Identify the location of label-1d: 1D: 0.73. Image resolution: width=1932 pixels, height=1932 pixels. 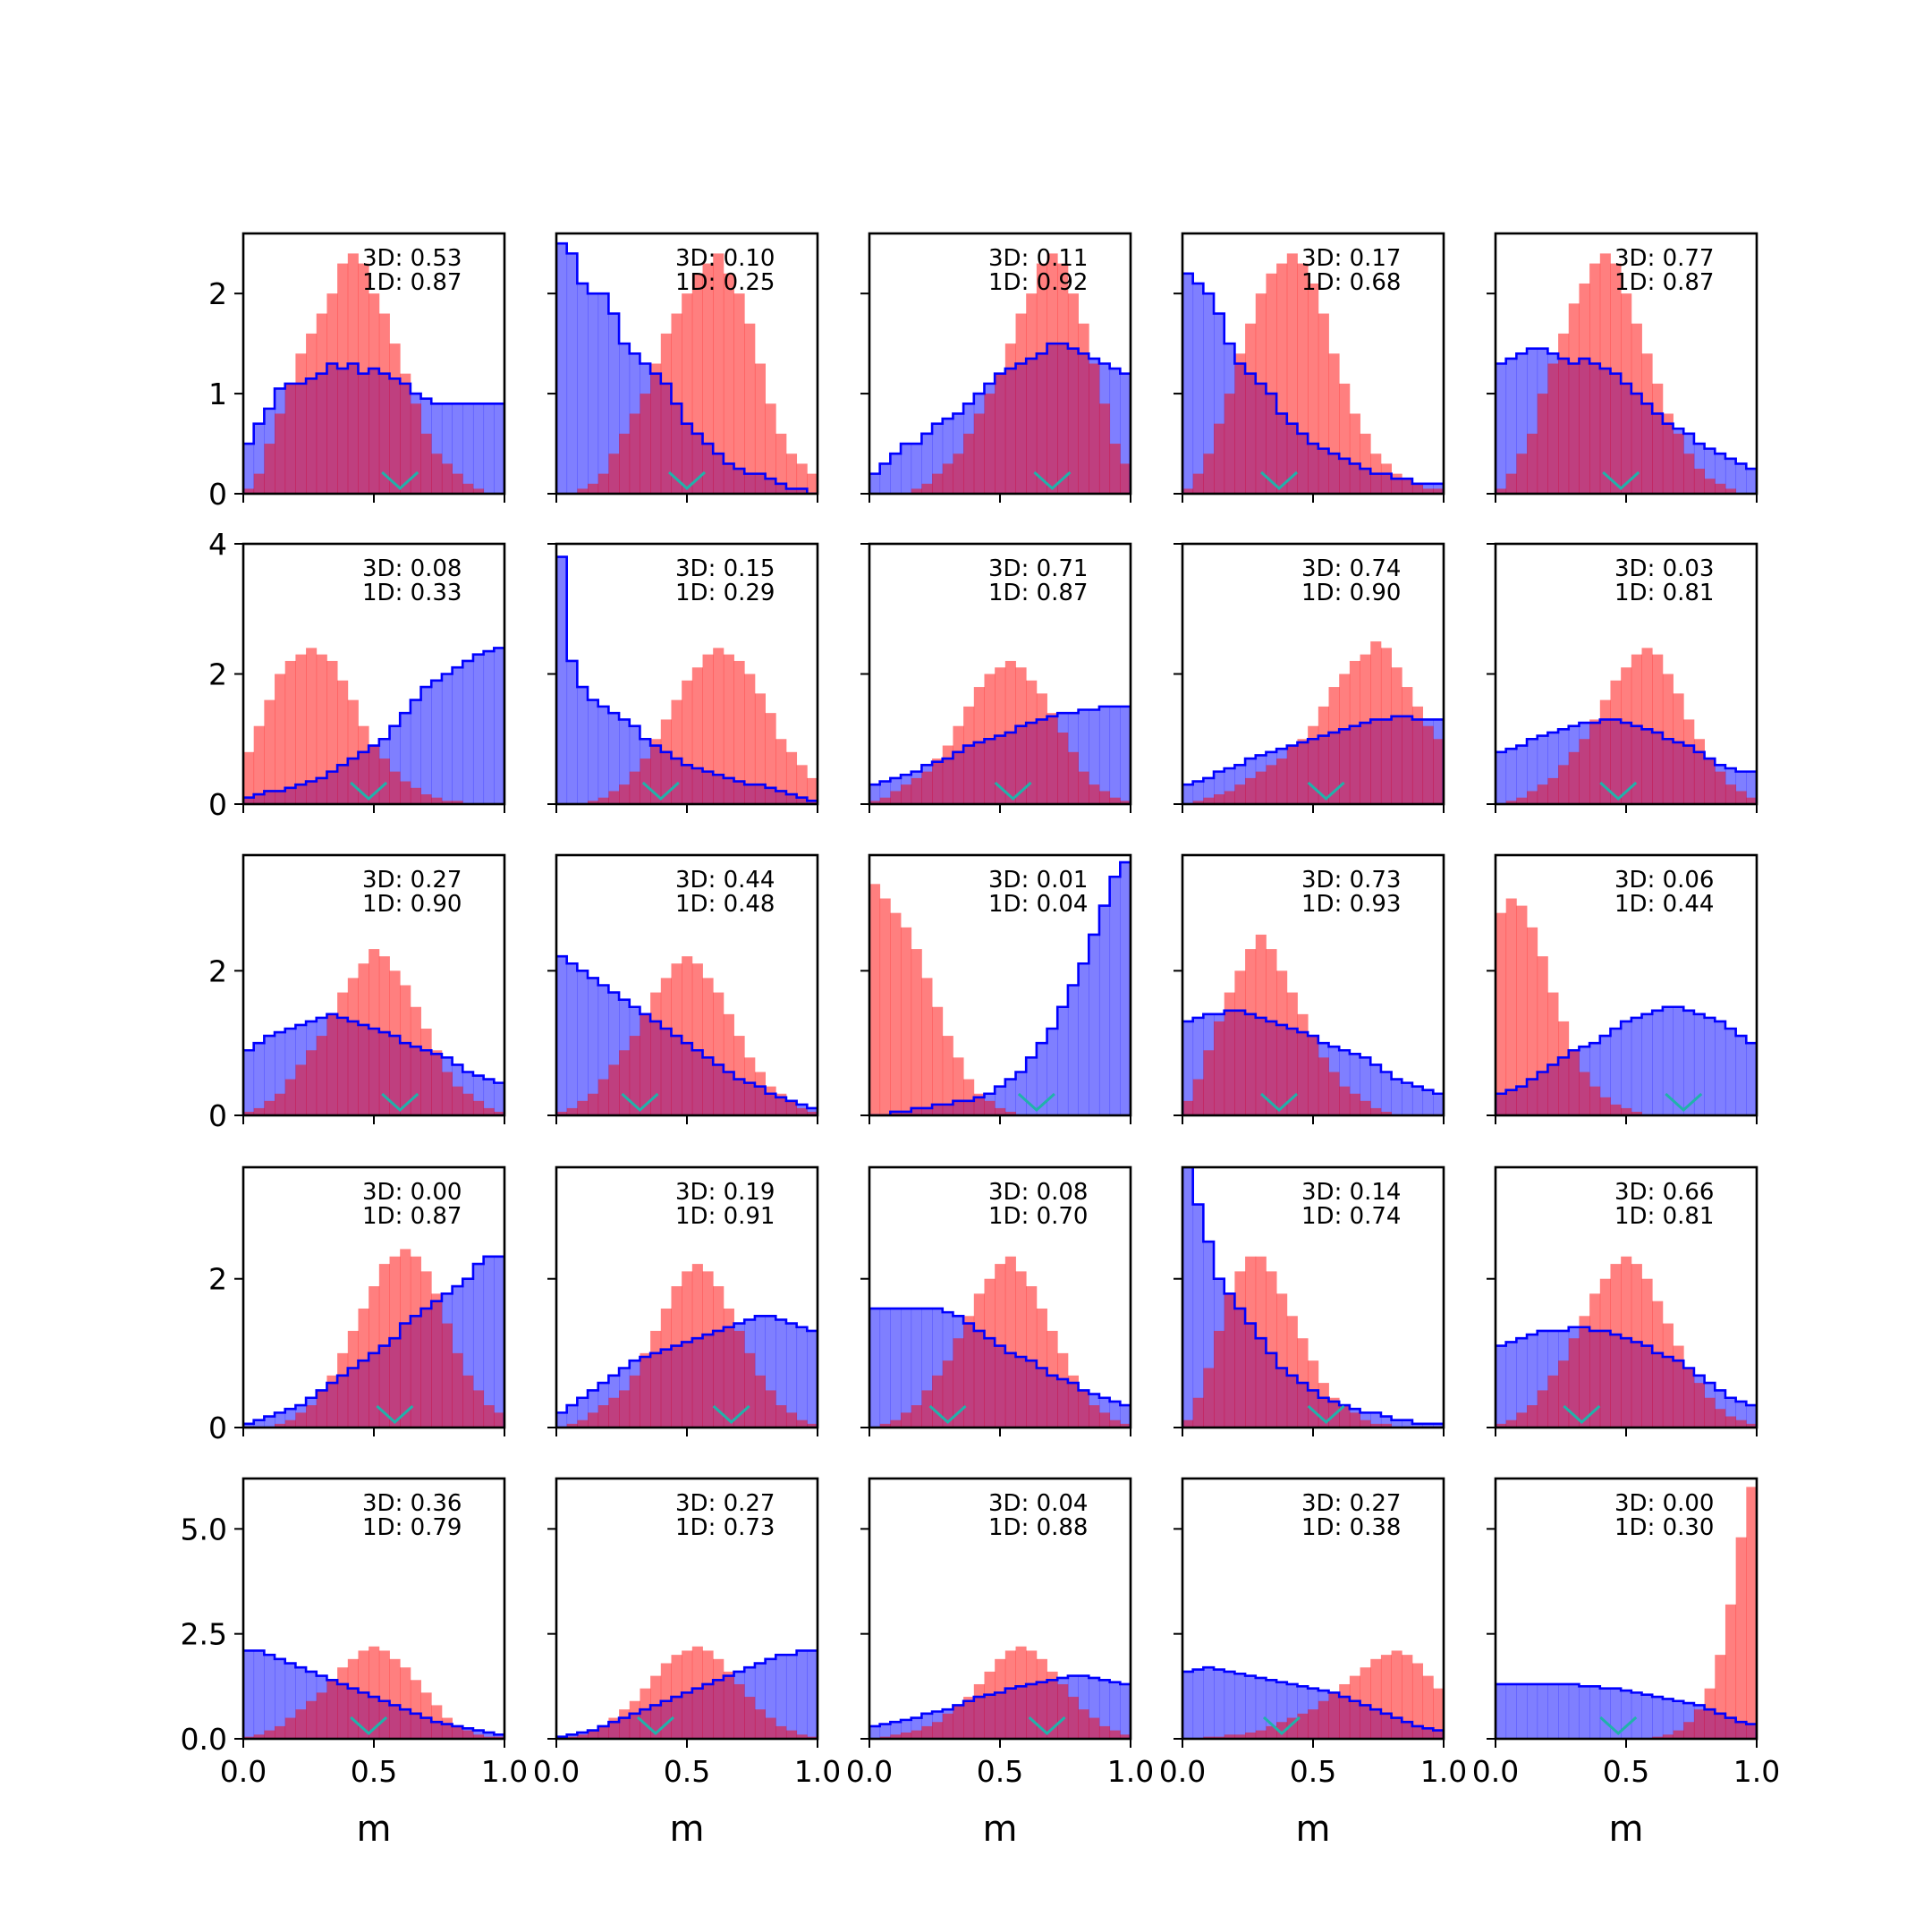
(725, 1527).